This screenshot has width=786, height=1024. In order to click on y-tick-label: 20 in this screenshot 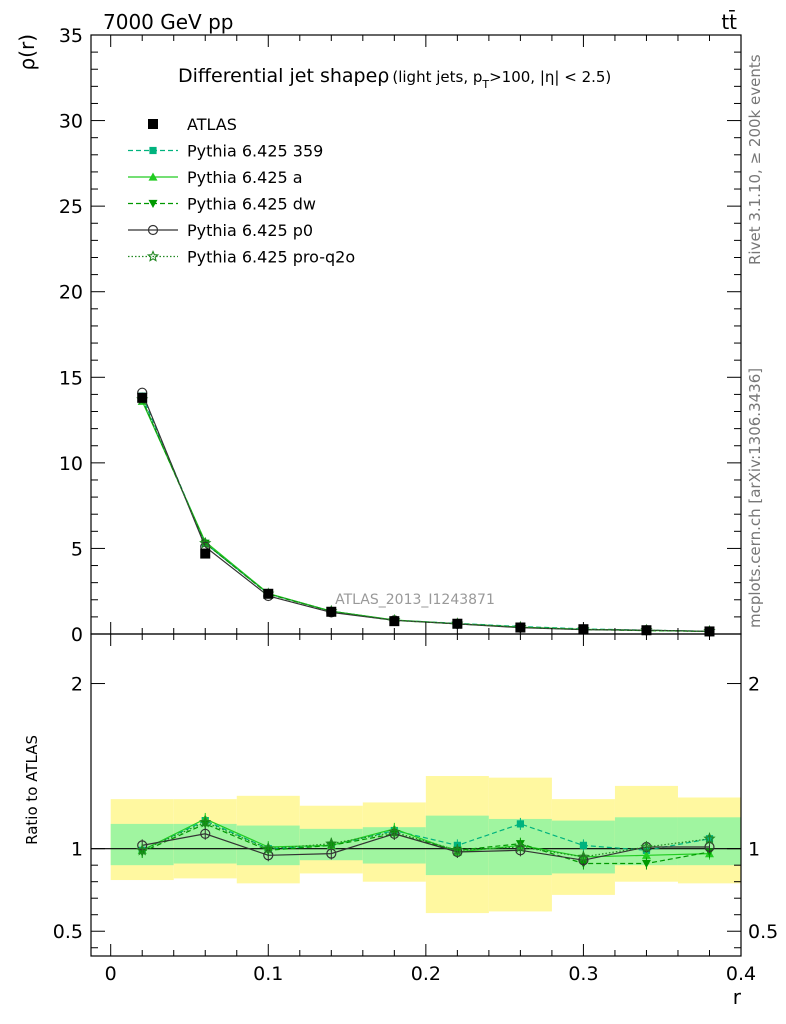, I will do `click(71, 293)`.